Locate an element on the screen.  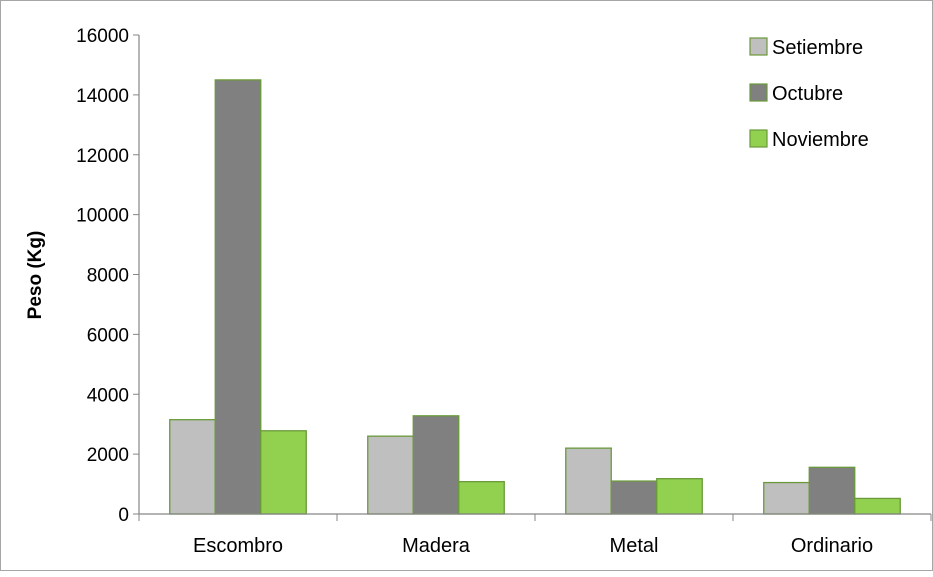
y-tick-label: 2000 is located at coordinates (108, 455).